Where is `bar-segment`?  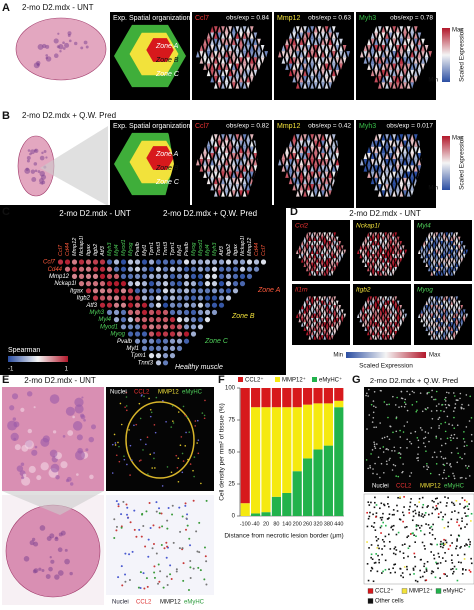
bar-segment is located at coordinates (276, 398).